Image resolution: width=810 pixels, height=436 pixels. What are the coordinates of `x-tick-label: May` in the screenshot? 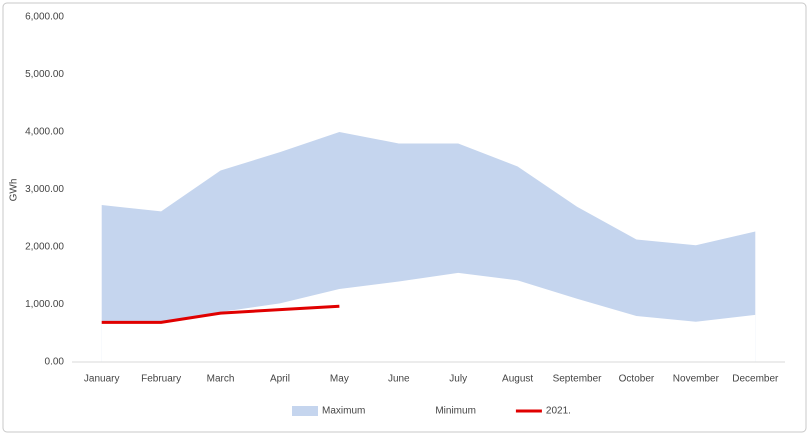 It's located at (339, 379).